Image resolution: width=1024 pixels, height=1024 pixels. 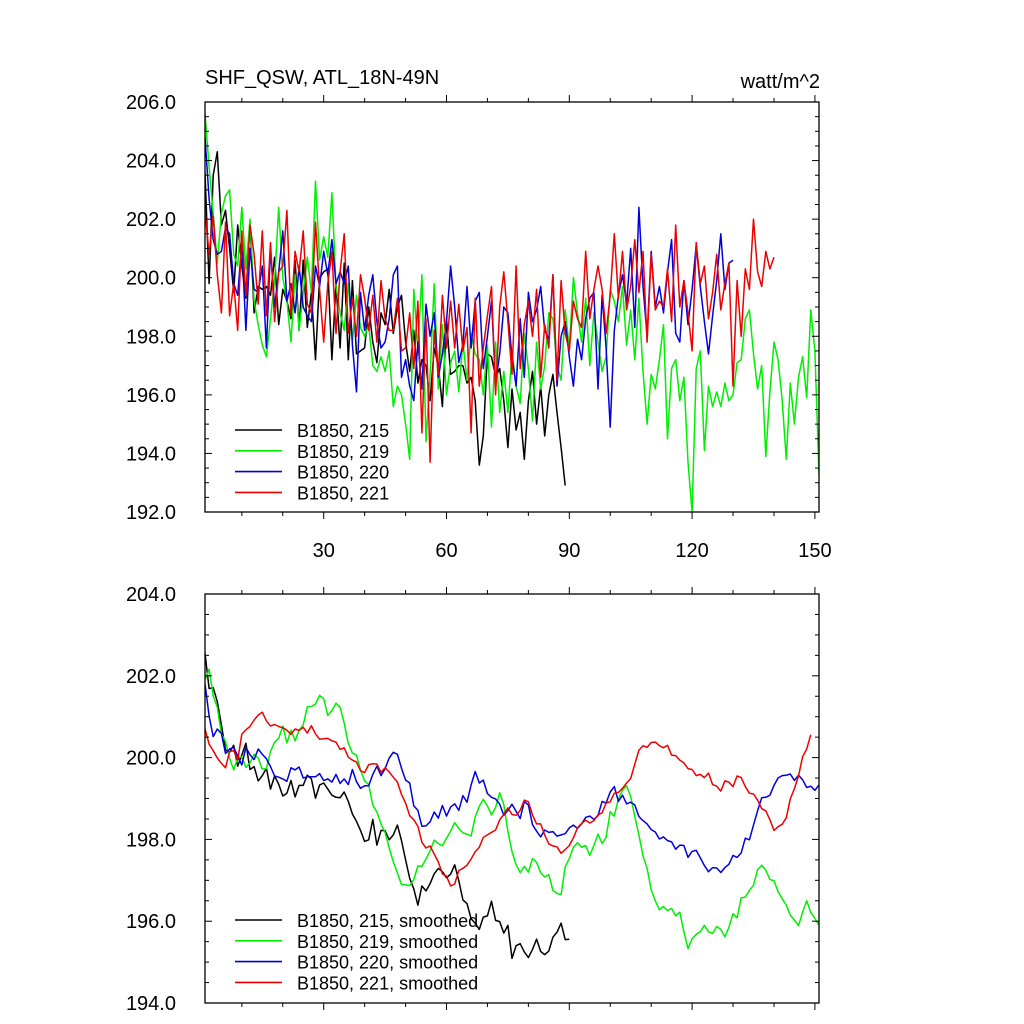 I want to click on y-tick-label: 206.0, so click(x=151, y=103).